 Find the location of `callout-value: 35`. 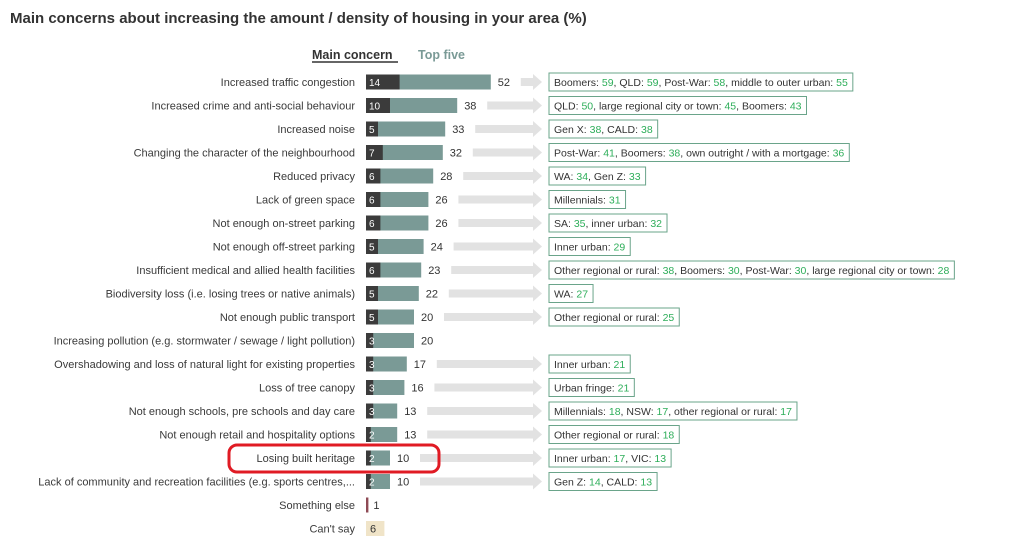

callout-value: 35 is located at coordinates (580, 224).